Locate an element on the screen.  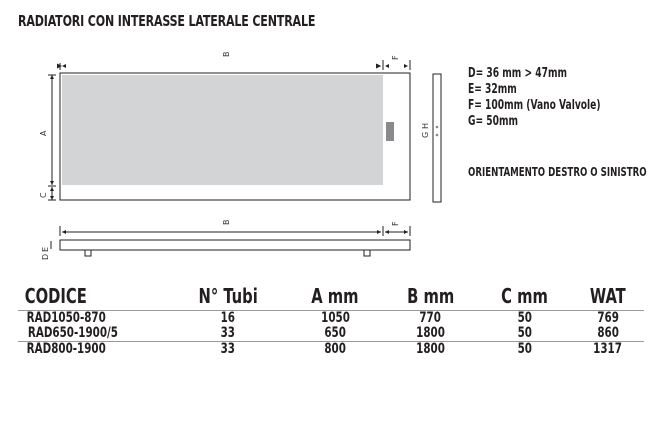
foot-right is located at coordinates (367, 253).